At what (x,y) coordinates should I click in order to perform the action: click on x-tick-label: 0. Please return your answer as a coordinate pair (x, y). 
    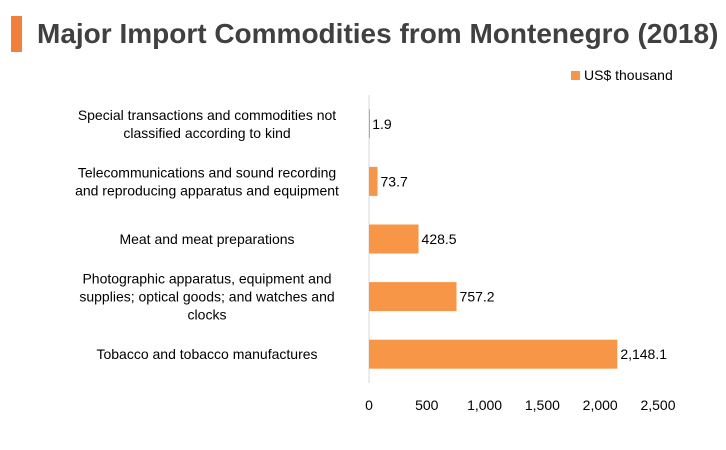
    Looking at the image, I should click on (369, 405).